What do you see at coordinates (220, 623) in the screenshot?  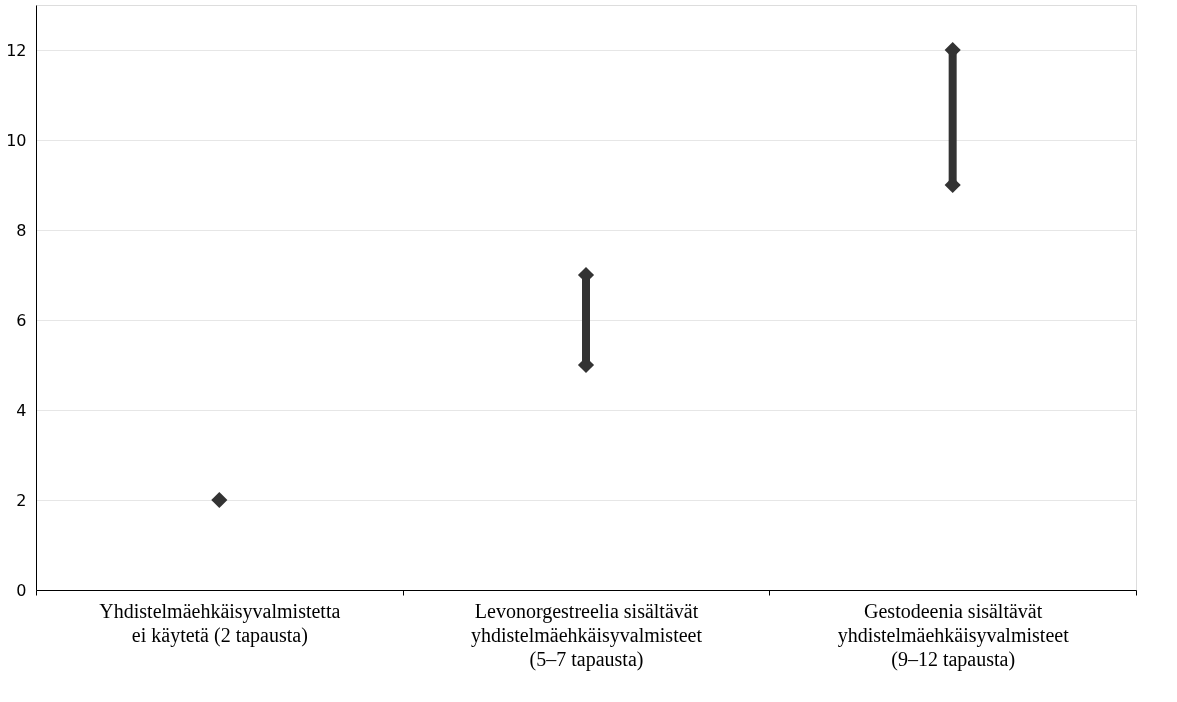 I see `x-tick-label: Yhdistelmäehkäisyvalmistetta ei käytetä (2 tapausta)` at bounding box center [220, 623].